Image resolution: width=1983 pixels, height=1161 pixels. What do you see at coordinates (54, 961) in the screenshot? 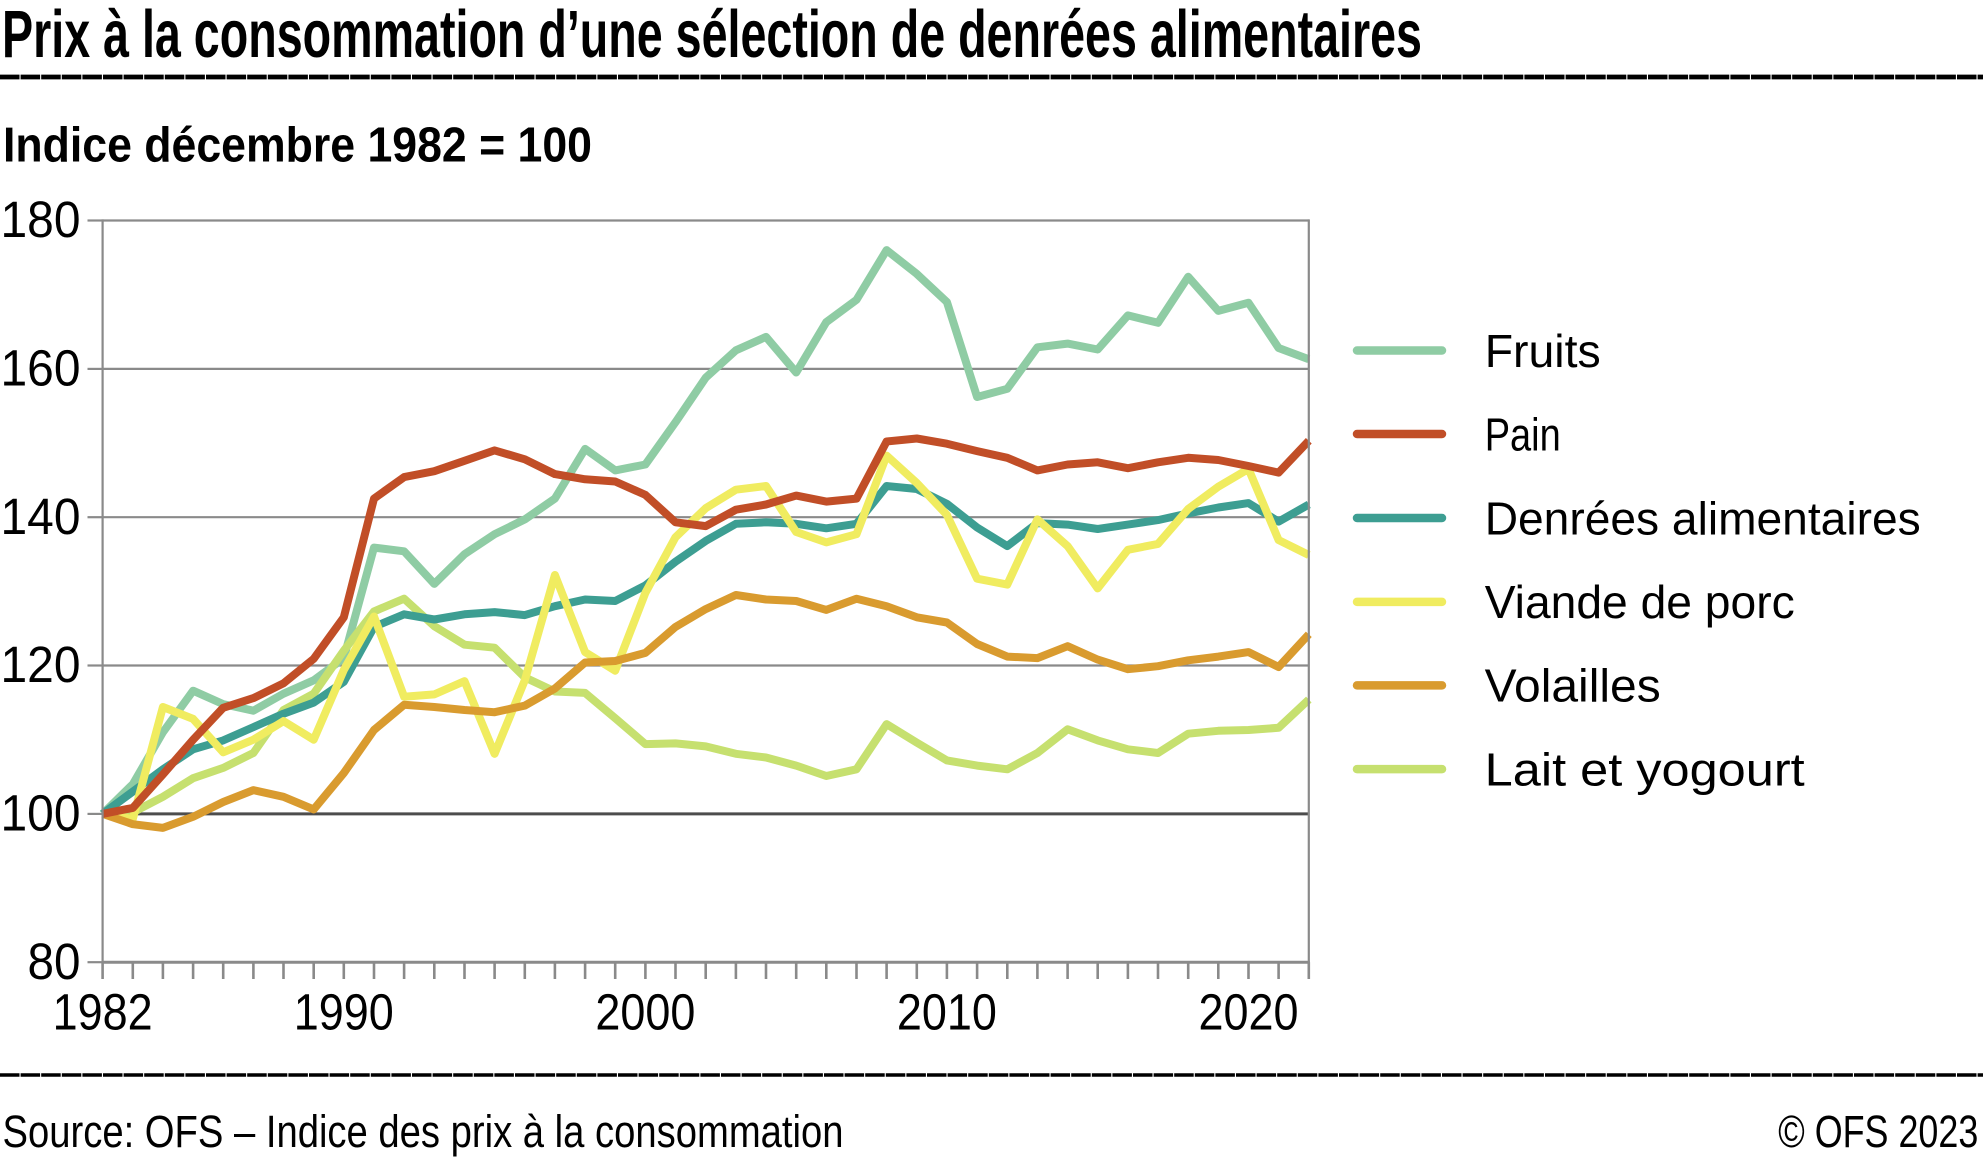
I see `svg-text: 80` at bounding box center [54, 961].